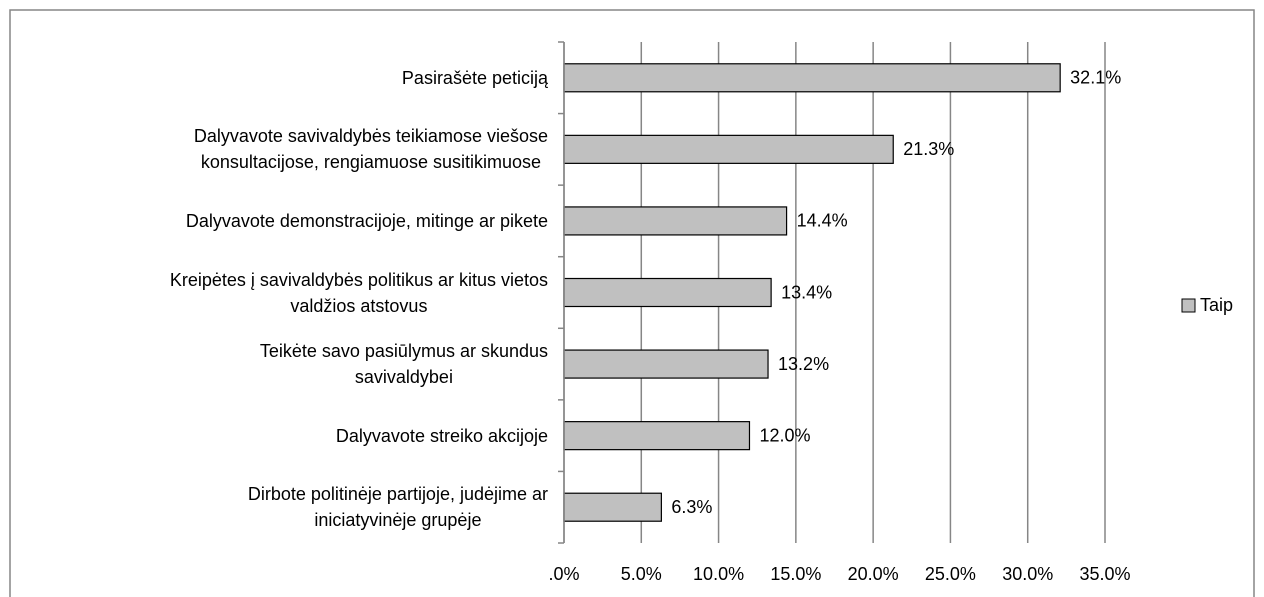 This screenshot has height=597, width=1264. What do you see at coordinates (1095, 78) in the screenshot?
I see `data-label: 32.1%` at bounding box center [1095, 78].